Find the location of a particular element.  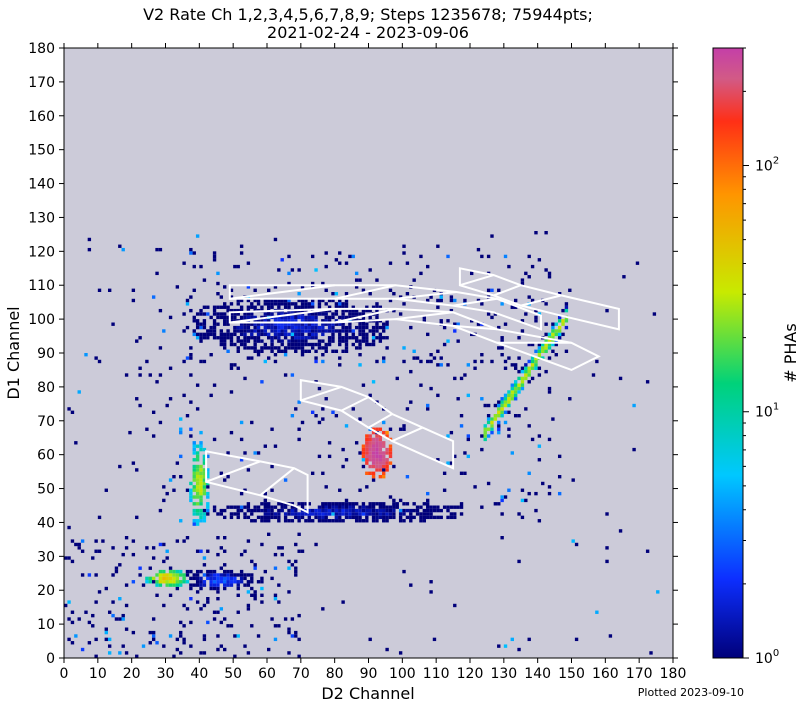

y-tick-label: 10 is located at coordinates (46, 625).